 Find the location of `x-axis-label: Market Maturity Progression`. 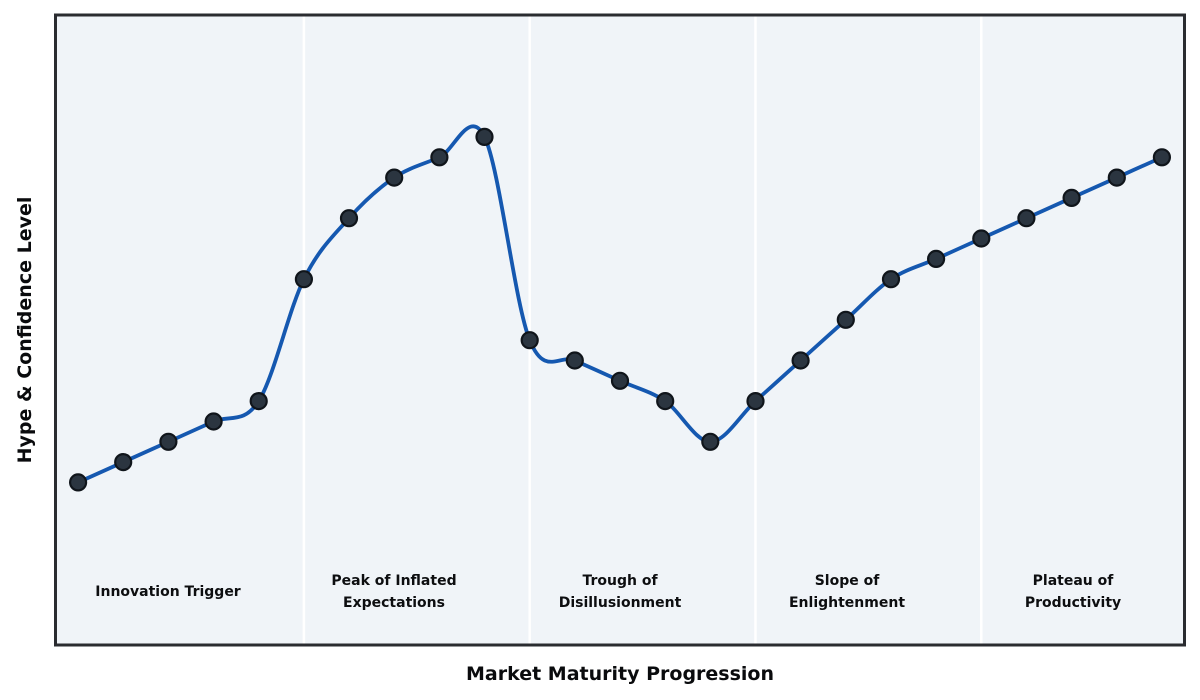

x-axis-label: Market Maturity Progression is located at coordinates (620, 674).